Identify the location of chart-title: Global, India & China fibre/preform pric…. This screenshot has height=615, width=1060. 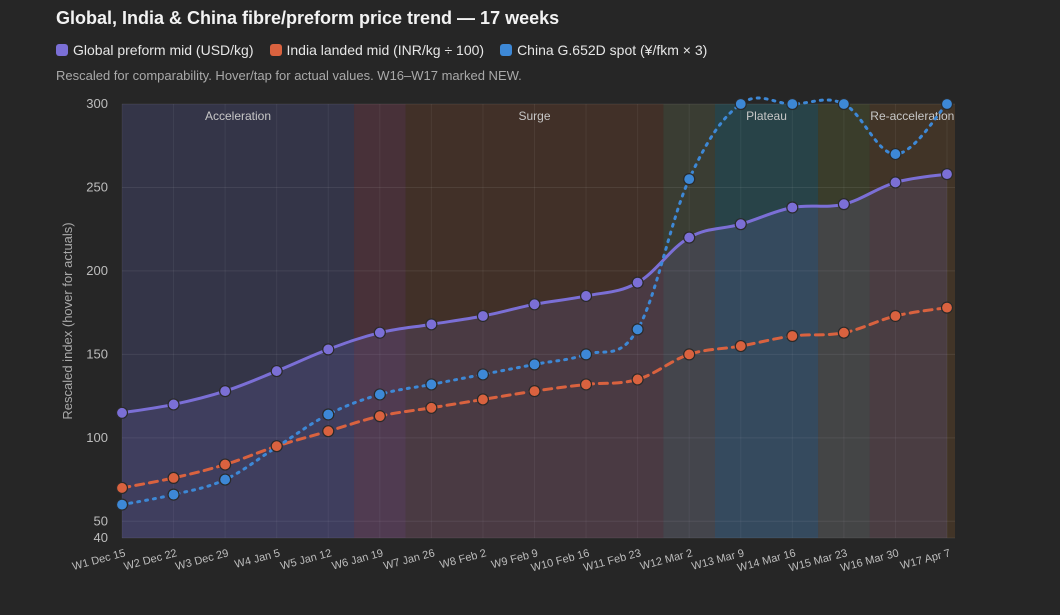
(308, 18).